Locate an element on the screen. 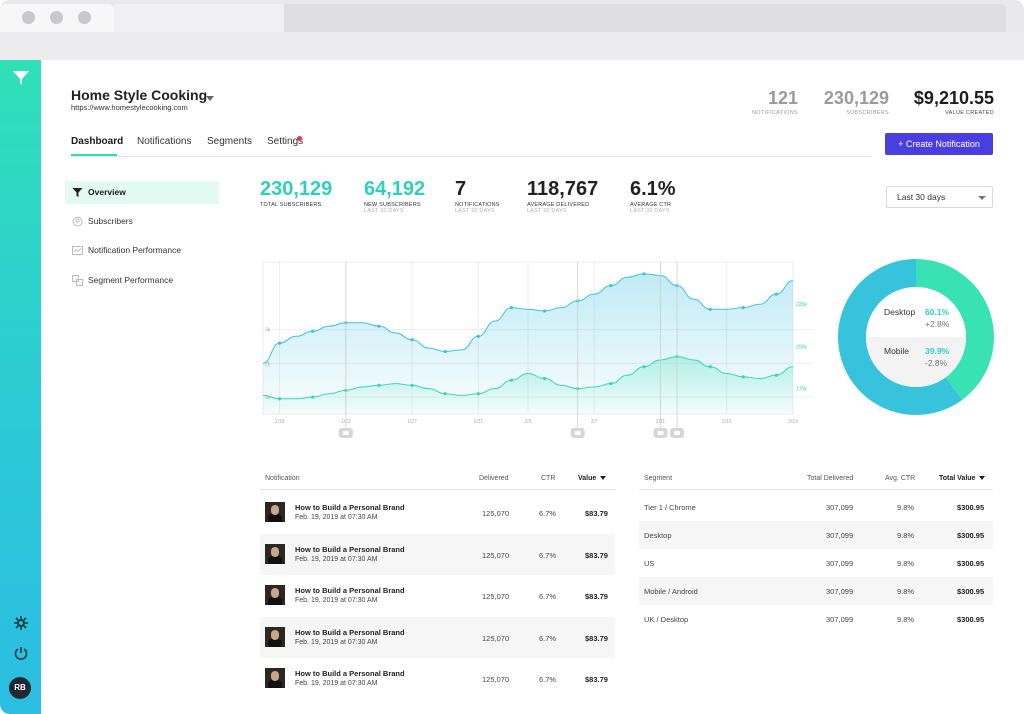  table-row: Desktop 307,099 9.8% $300.95 is located at coordinates (816, 535).